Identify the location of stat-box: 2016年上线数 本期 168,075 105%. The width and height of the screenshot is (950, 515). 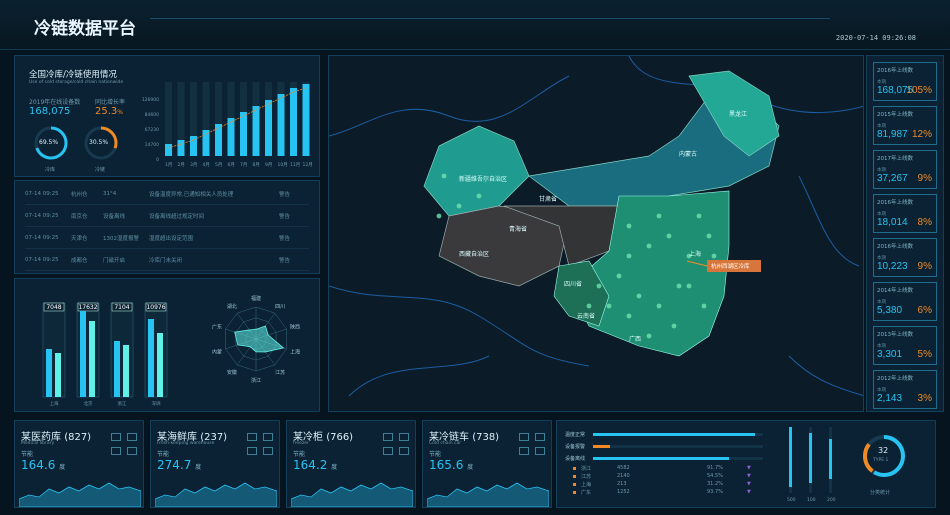
(905, 81).